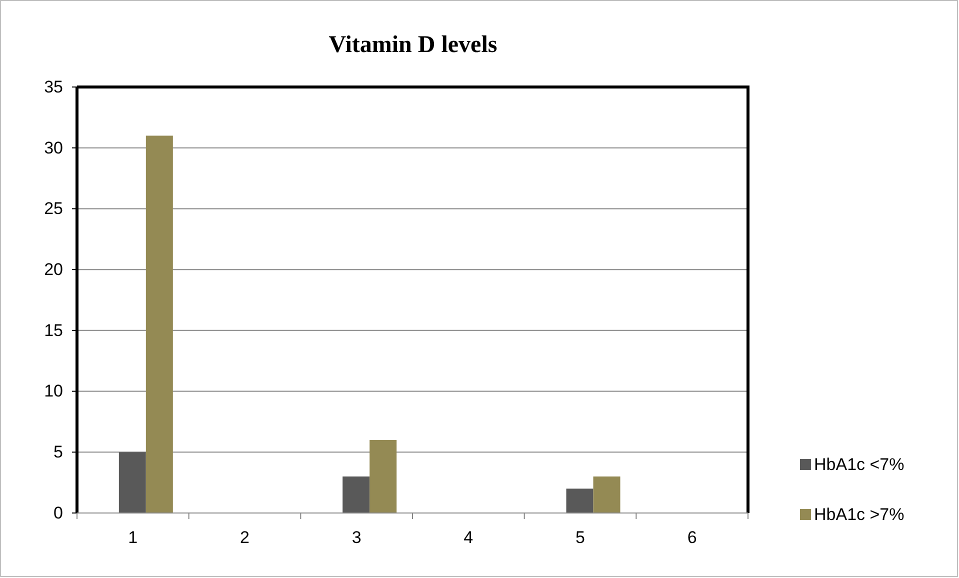 The height and width of the screenshot is (578, 959). I want to click on x-tick-label: 5, so click(580, 538).